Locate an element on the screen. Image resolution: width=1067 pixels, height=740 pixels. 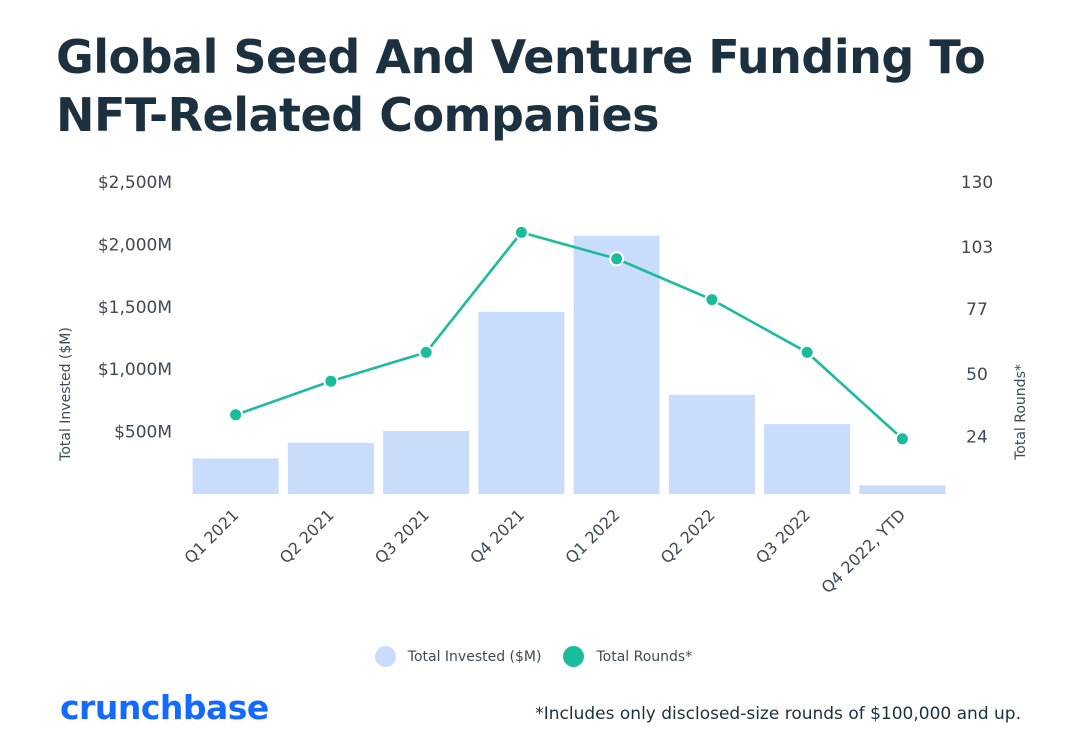
legend-swatch-invested is located at coordinates (385, 656).